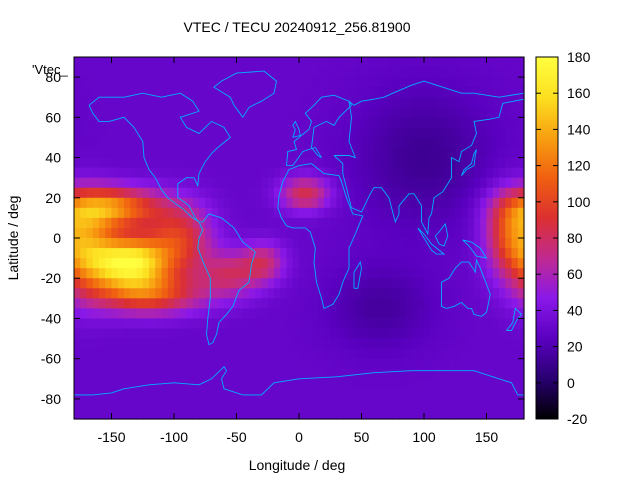 The width and height of the screenshot is (640, 480). What do you see at coordinates (53, 158) in the screenshot?
I see `y-tick-label: 40` at bounding box center [53, 158].